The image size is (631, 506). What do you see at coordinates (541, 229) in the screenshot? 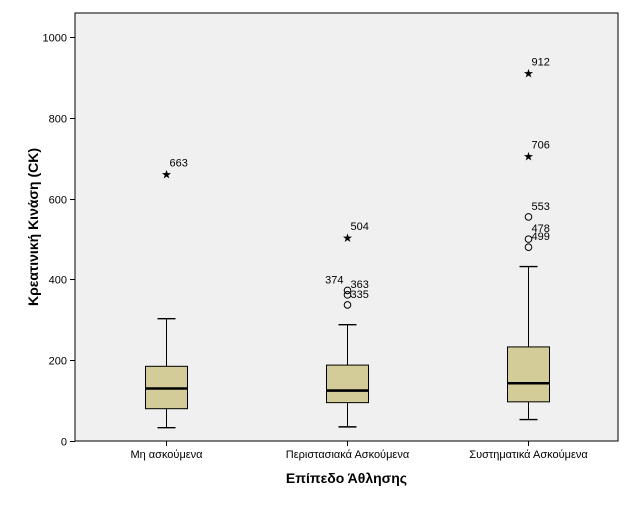
I see `outlier-label: 478` at bounding box center [541, 229].